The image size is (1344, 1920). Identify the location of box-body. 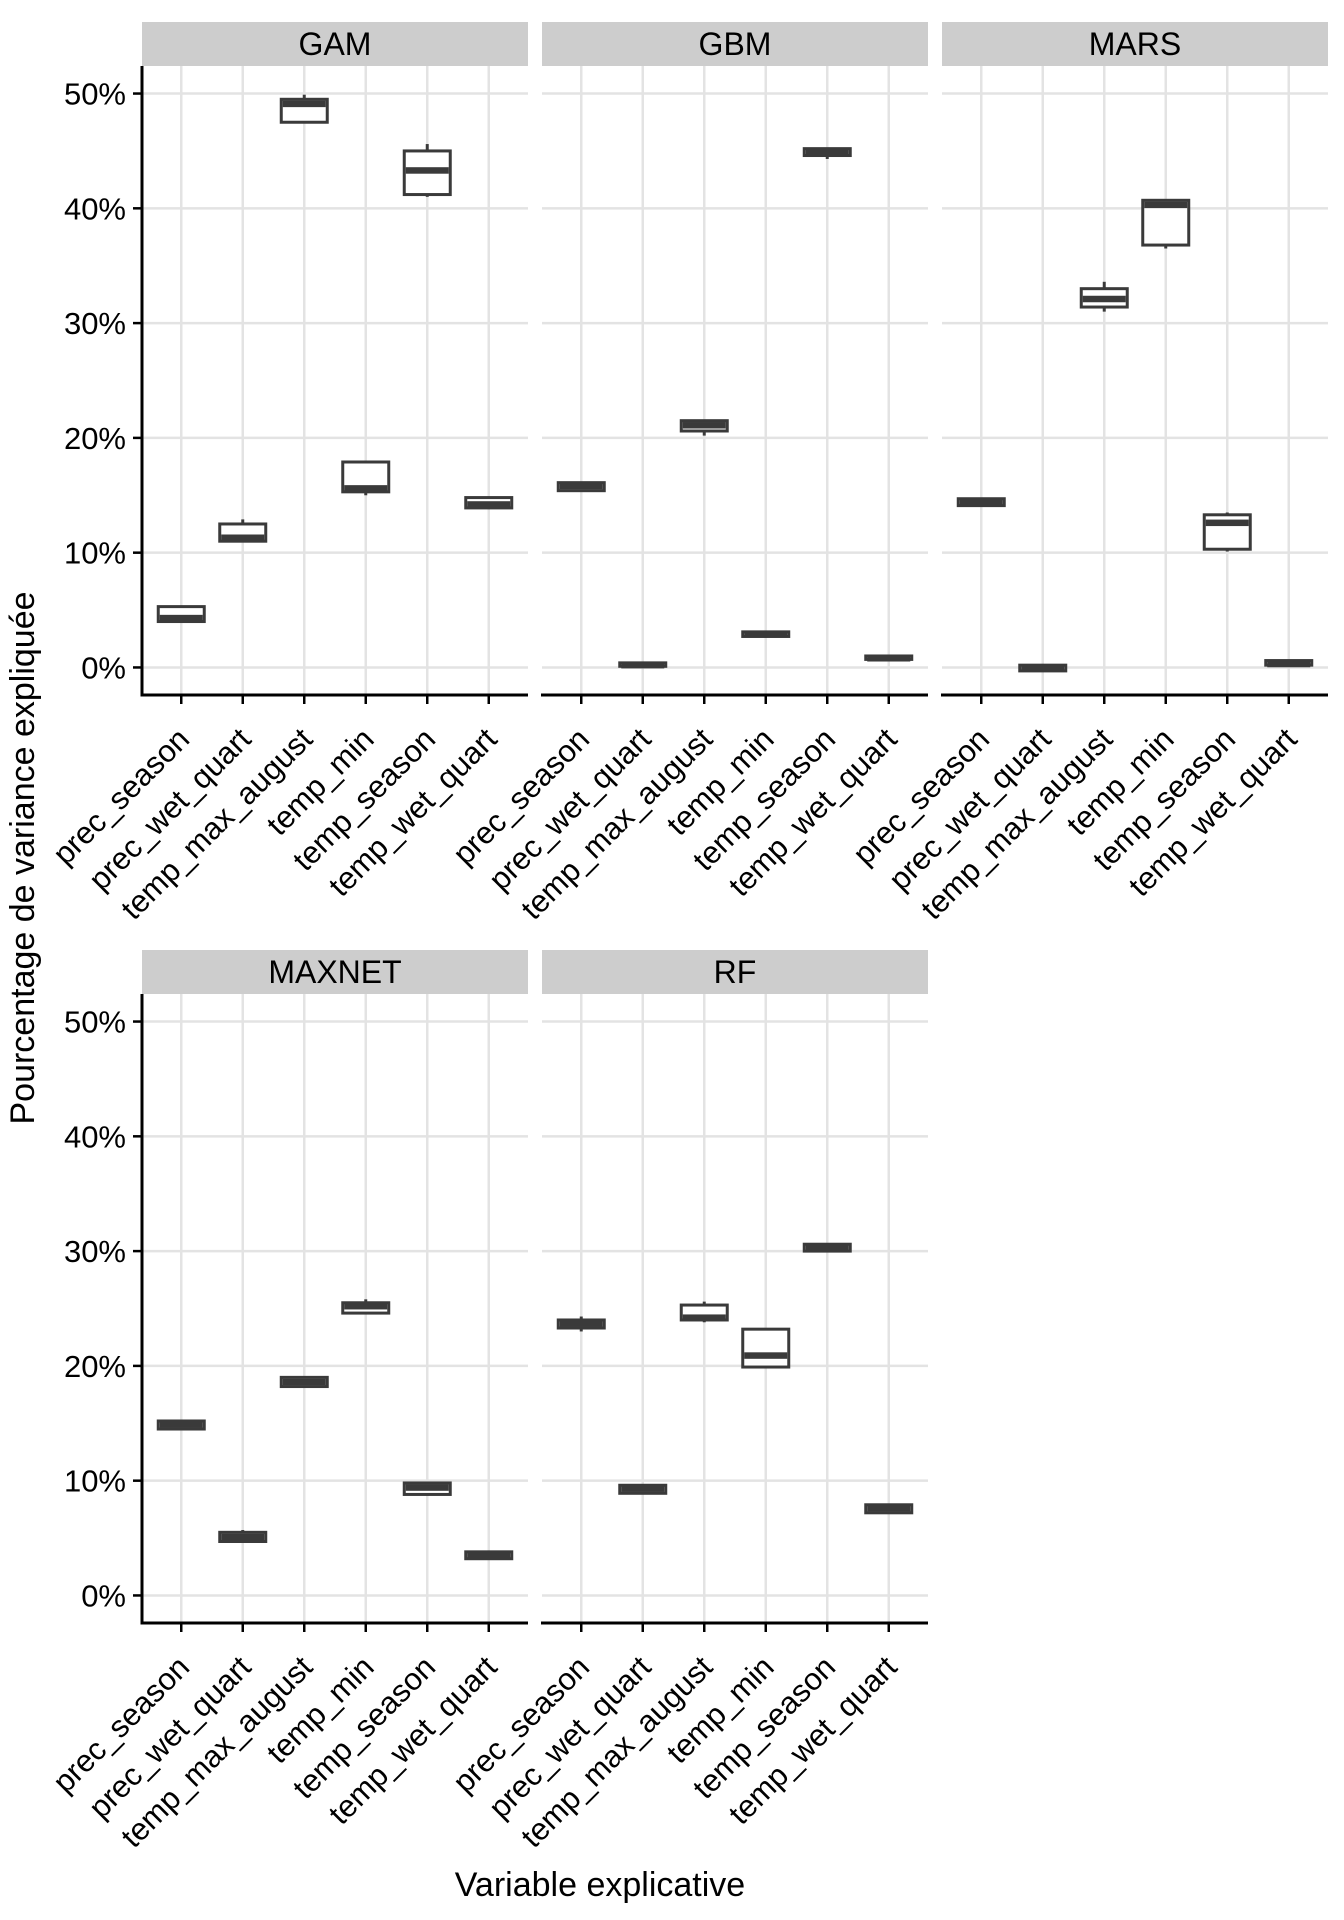
(766, 1348).